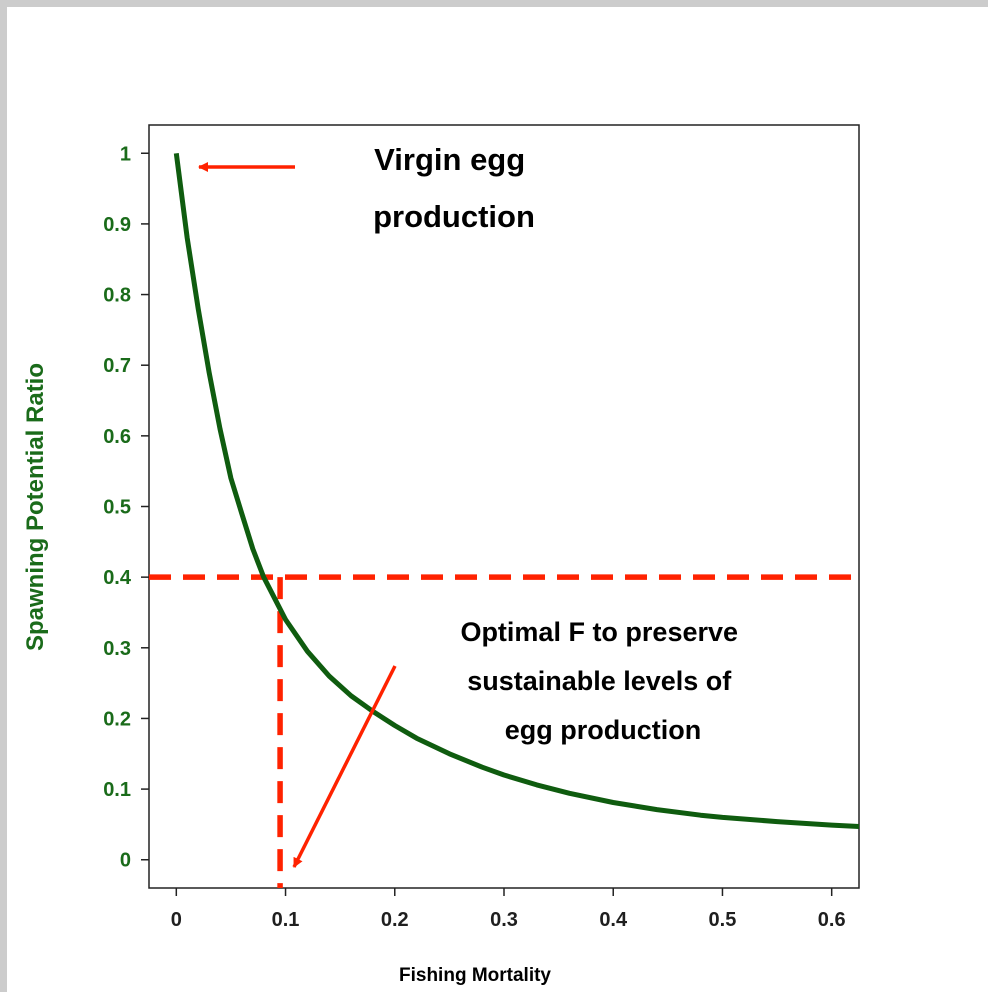 This screenshot has height=992, width=988. What do you see at coordinates (344, 766) in the screenshot?
I see `arrow-optimal-f` at bounding box center [344, 766].